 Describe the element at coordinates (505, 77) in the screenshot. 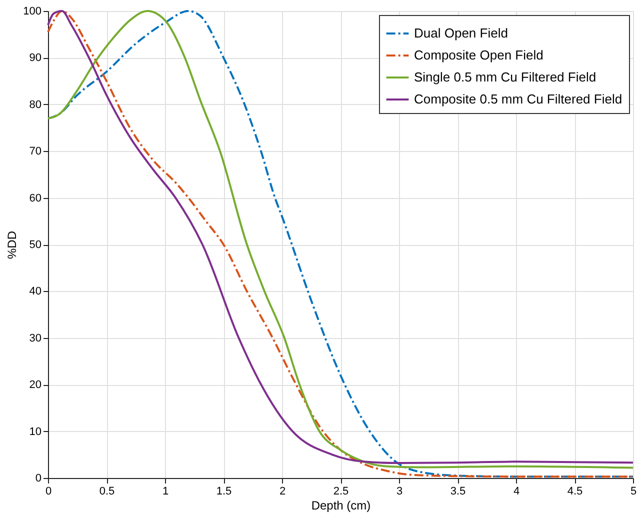

I see `legend-label: Single 0.5 mm Cu Filtered Field` at that location.